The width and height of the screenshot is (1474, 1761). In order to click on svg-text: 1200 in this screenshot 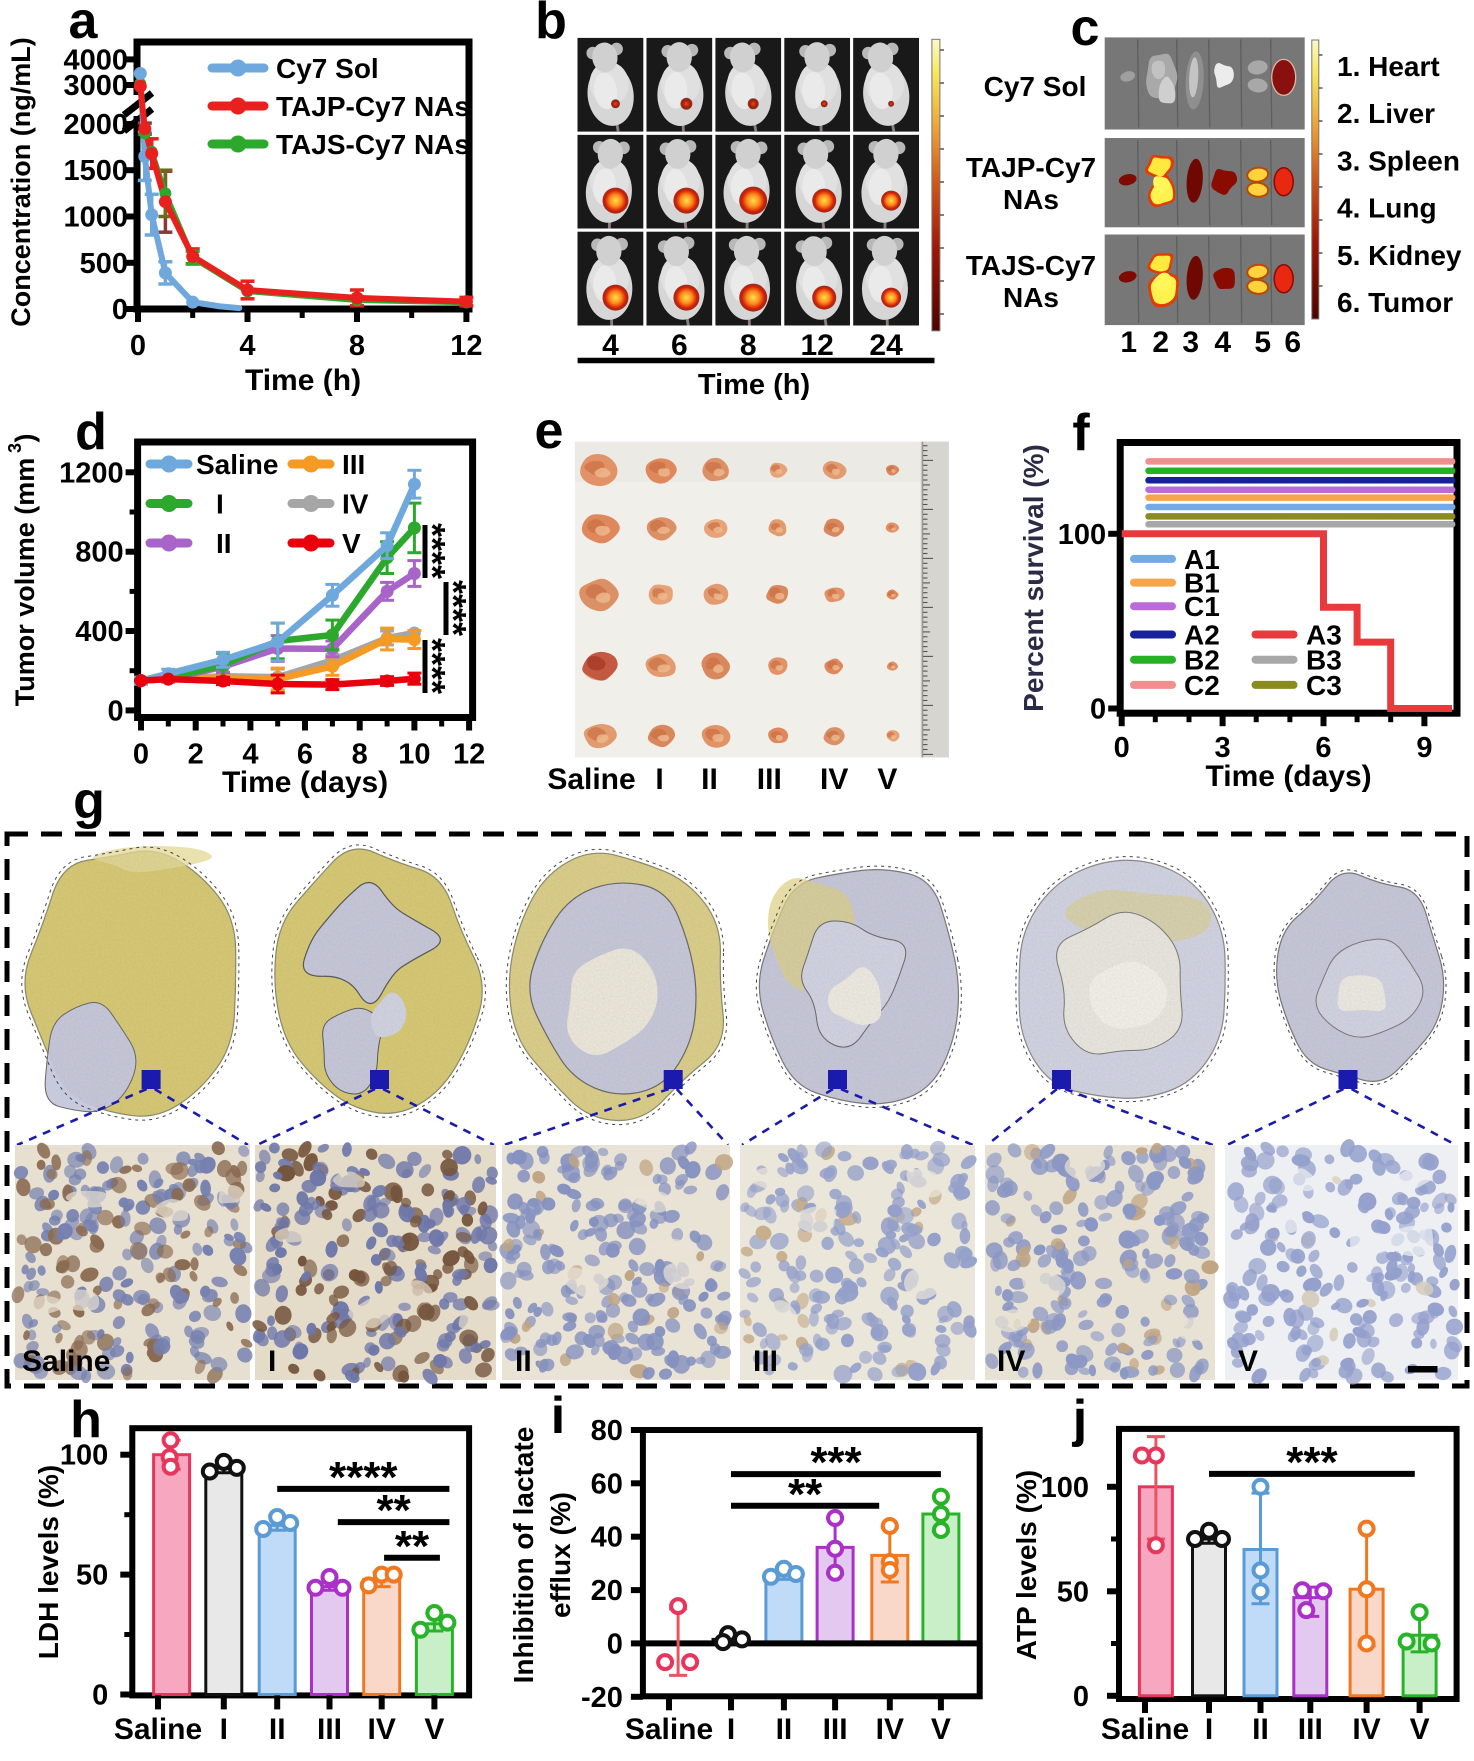, I will do `click(91, 473)`.